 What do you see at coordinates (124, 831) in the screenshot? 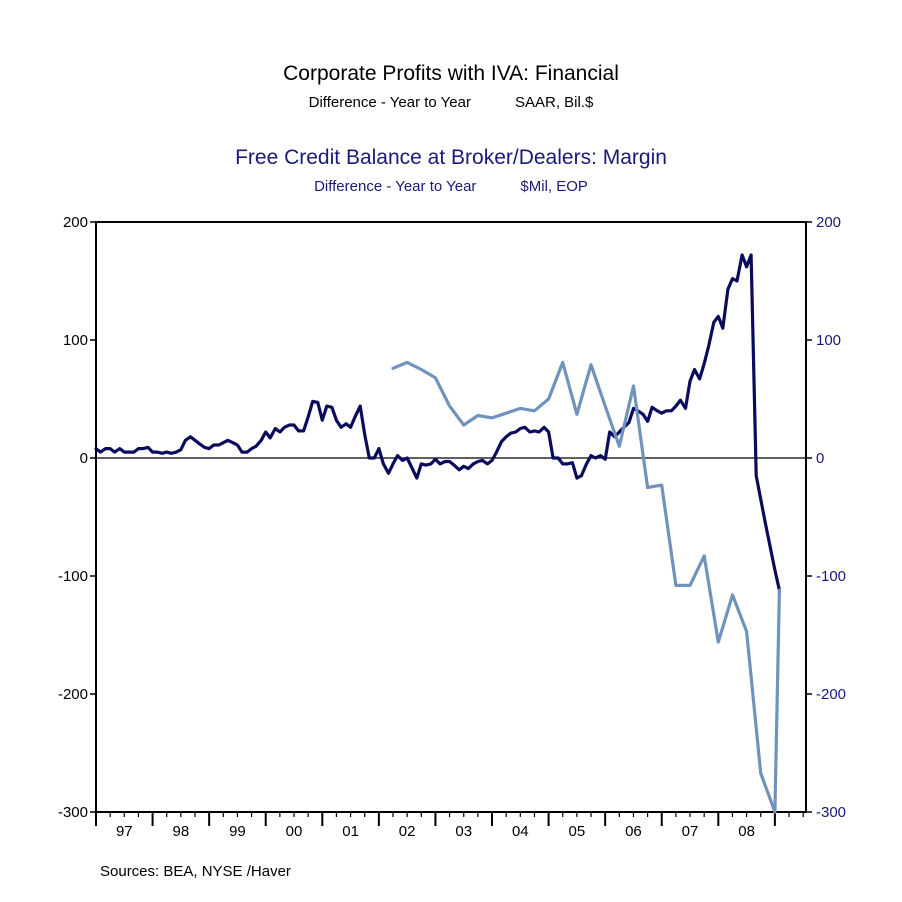
I see `x-tick-label: 97` at bounding box center [124, 831].